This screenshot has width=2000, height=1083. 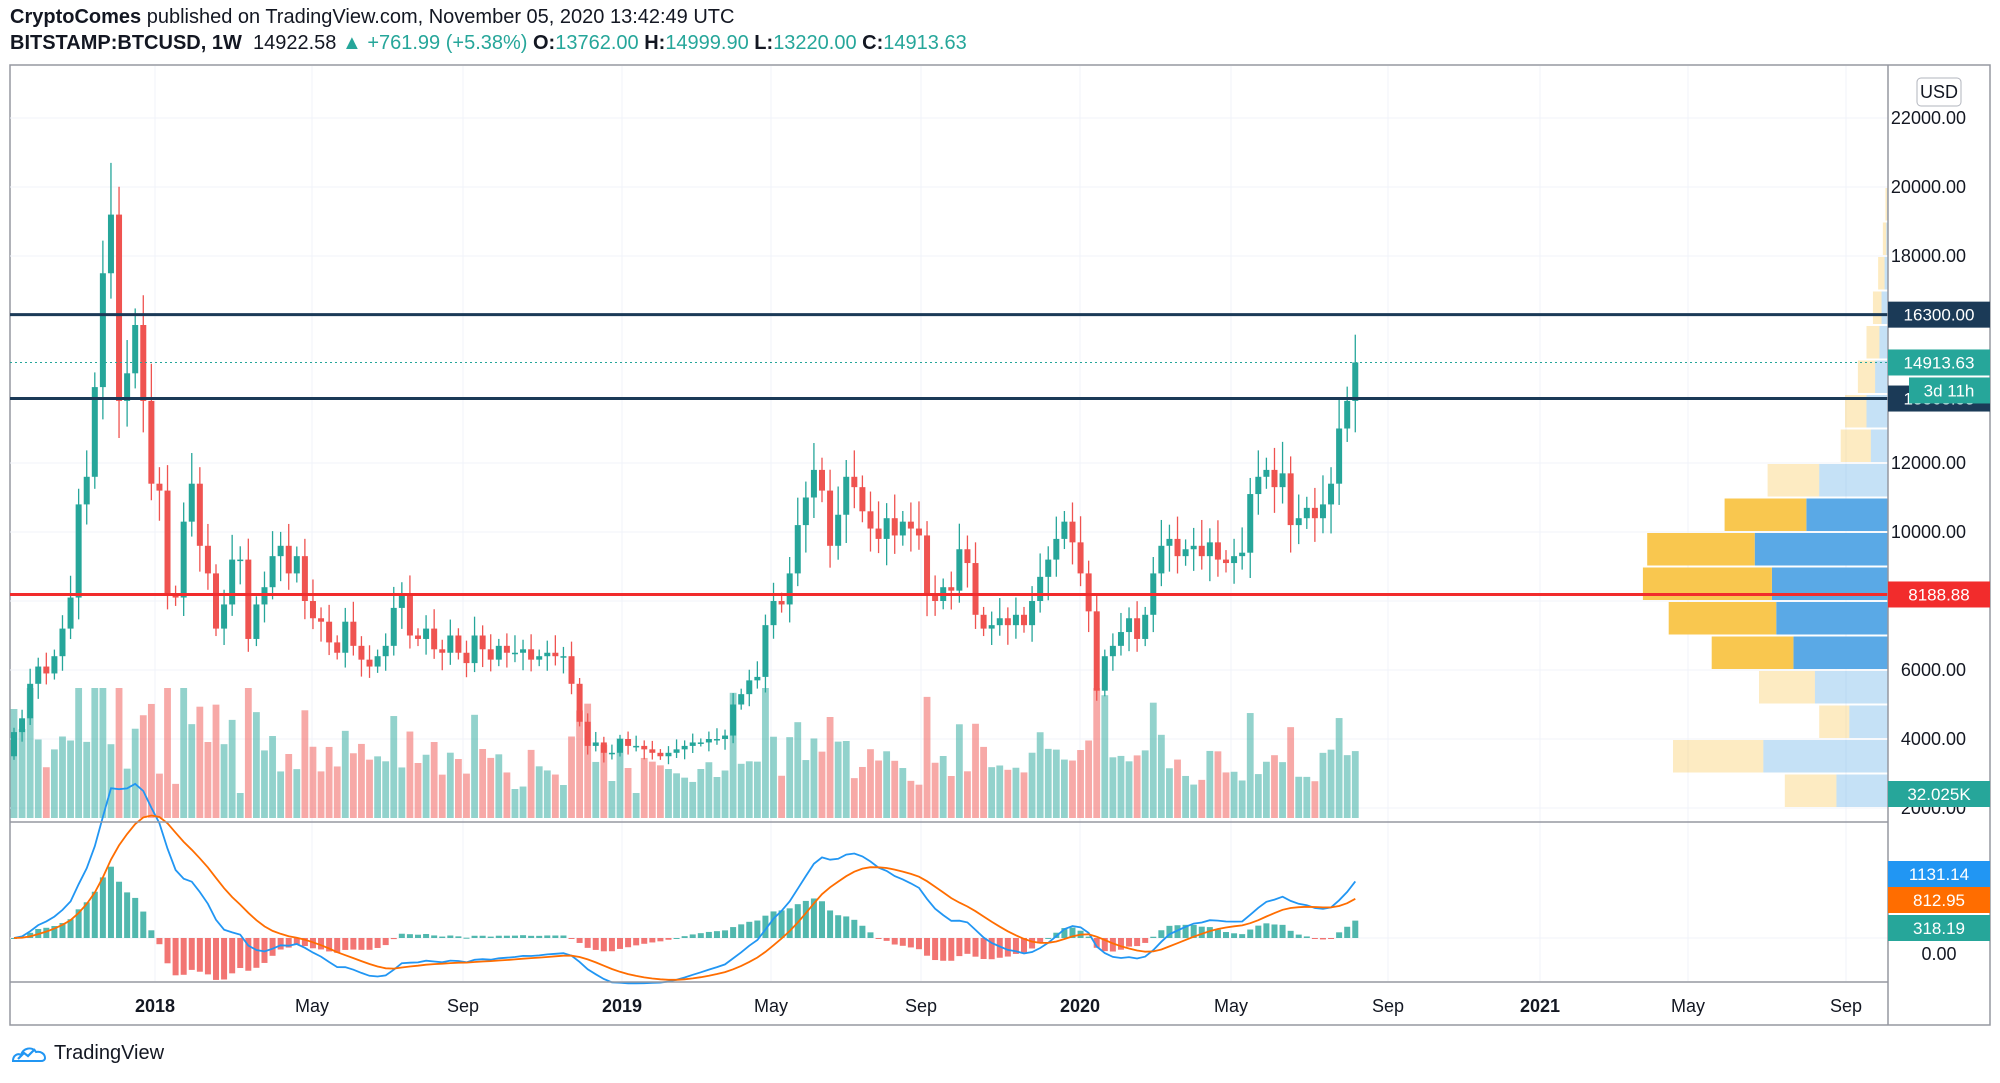 What do you see at coordinates (998, 1006) in the screenshot?
I see `time-axis: 2018 May Sep 2019 May Sep 2020 May Sep 2021 May Sep` at bounding box center [998, 1006].